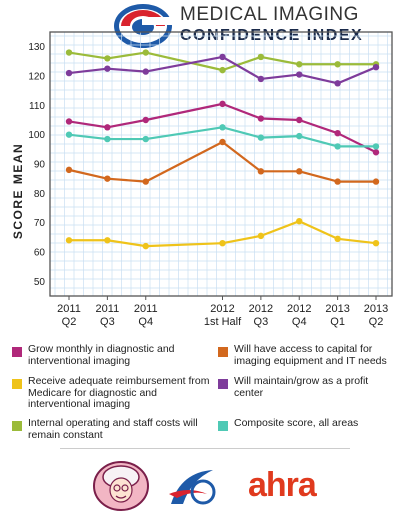 This screenshot has height=516, width=400. I want to click on legend-label: Composite score, all areas, so click(296, 423).